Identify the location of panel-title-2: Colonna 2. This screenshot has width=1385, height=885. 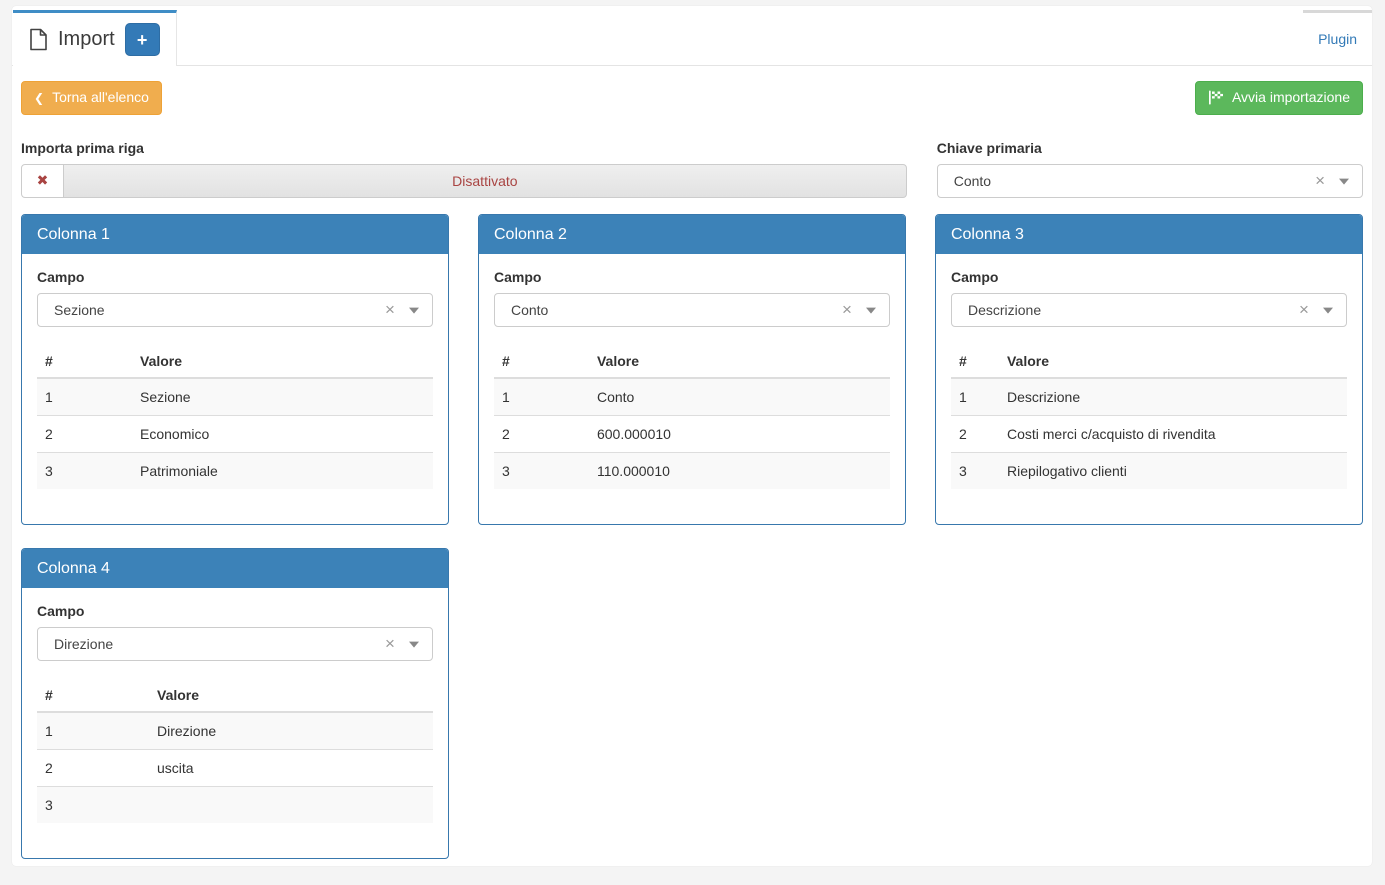
(691, 234).